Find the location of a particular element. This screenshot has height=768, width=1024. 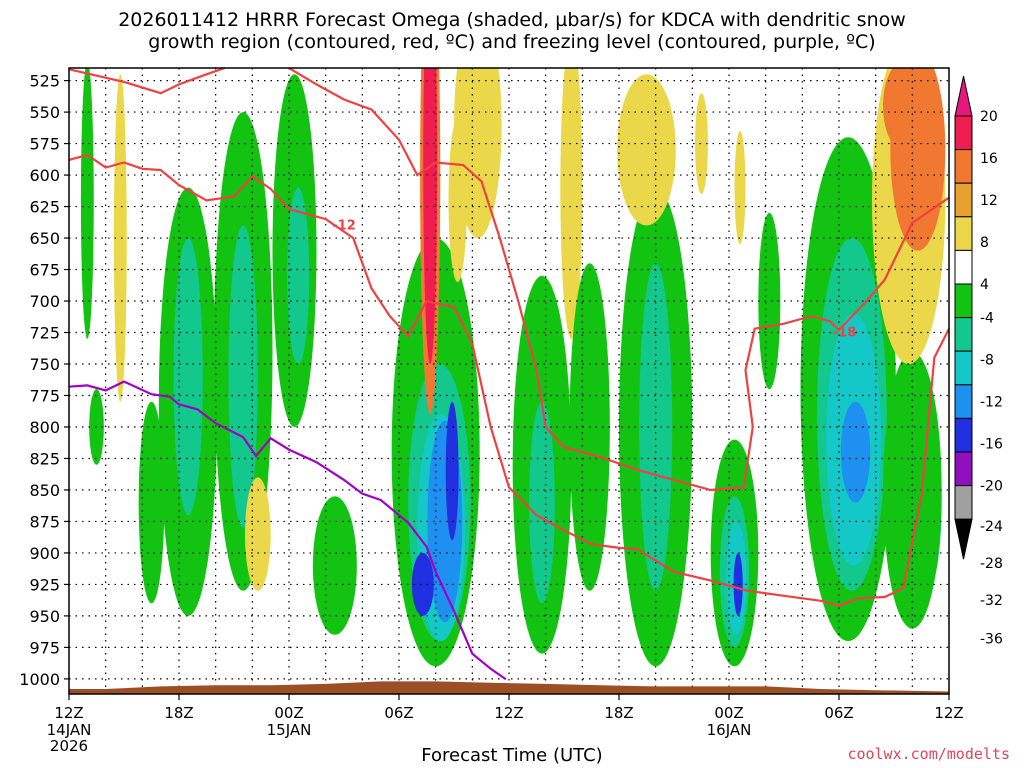

colorbar: 20 16 12 8 4 -4 -8 -12 -16 -20 -24 -28 -32 -36 is located at coordinates (978, 361).